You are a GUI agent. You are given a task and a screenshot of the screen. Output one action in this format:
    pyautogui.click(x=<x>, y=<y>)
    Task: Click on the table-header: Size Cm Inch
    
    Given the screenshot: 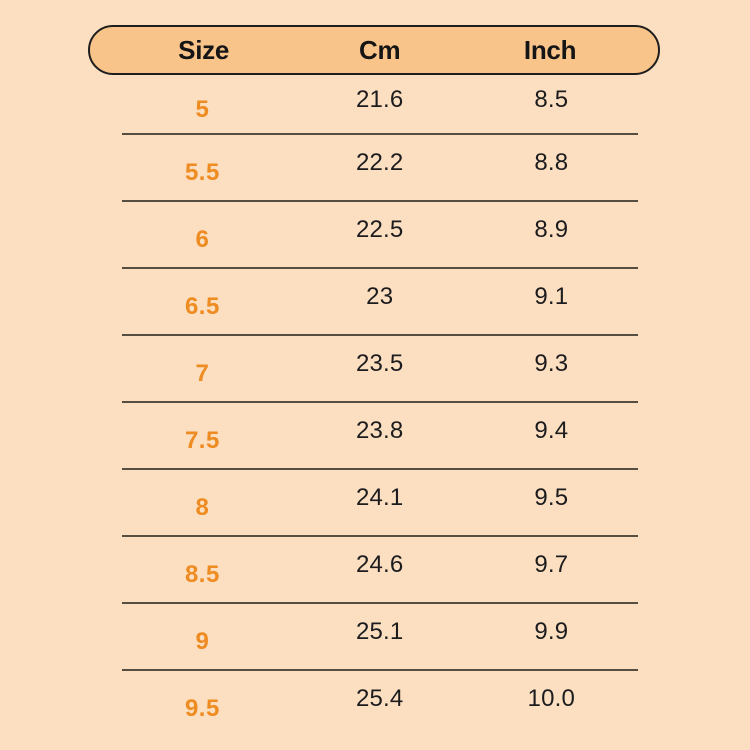 What is the action you would take?
    pyautogui.click(x=374, y=50)
    